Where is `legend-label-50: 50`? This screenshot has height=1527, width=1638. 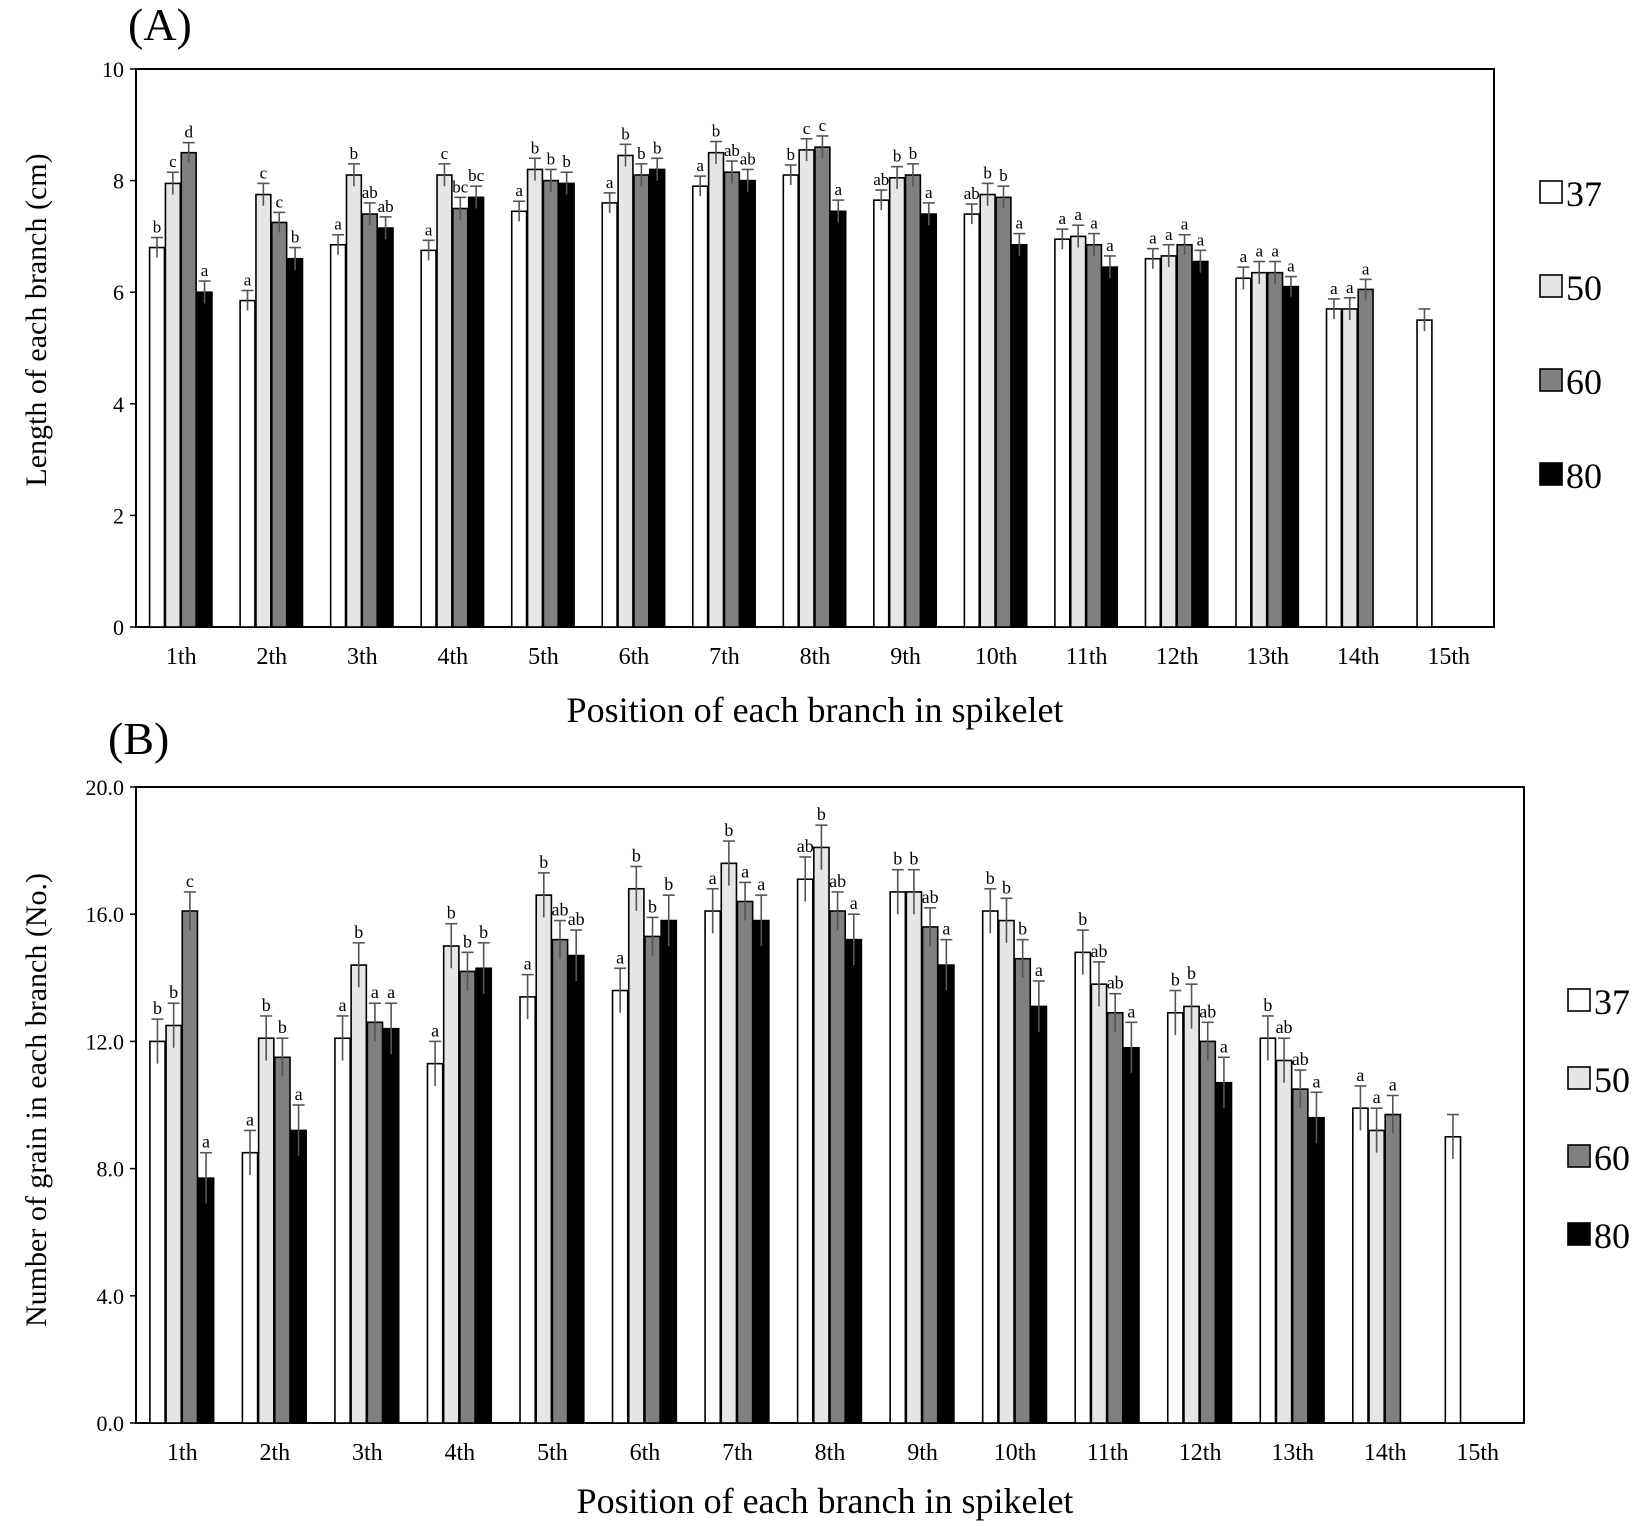
legend-label-50: 50 is located at coordinates (1584, 288).